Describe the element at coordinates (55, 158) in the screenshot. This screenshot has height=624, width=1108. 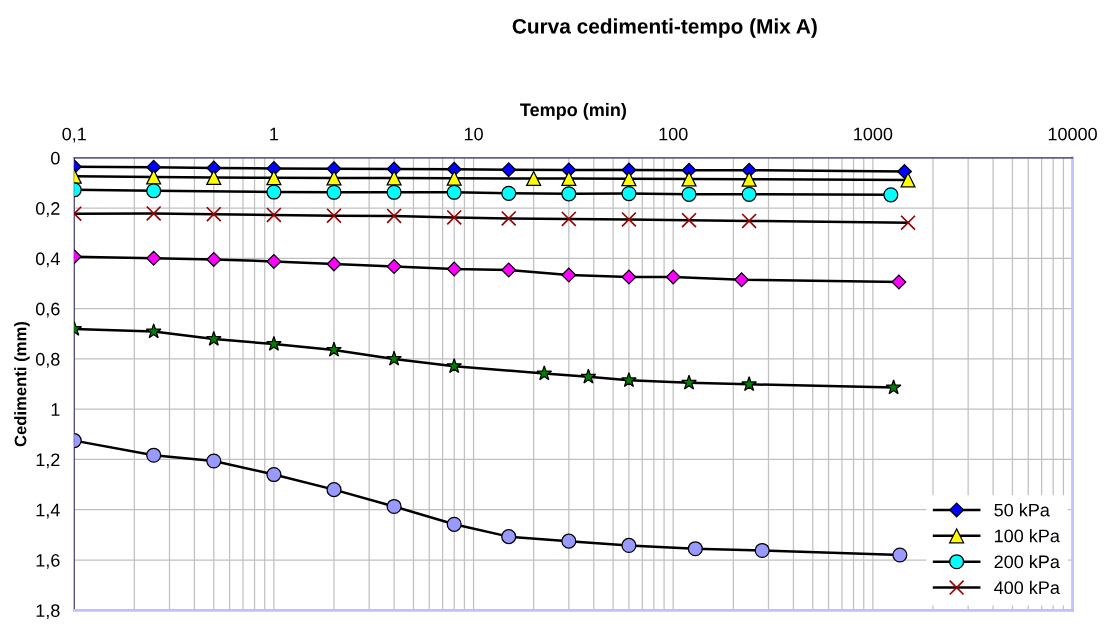
I see `y-tick-label: 0` at that location.